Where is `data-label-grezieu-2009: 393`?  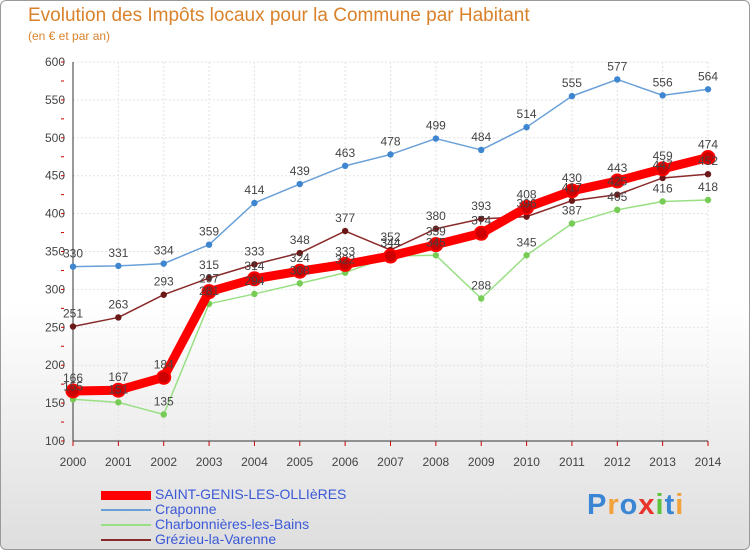 data-label-grezieu-2009: 393 is located at coordinates (481, 206).